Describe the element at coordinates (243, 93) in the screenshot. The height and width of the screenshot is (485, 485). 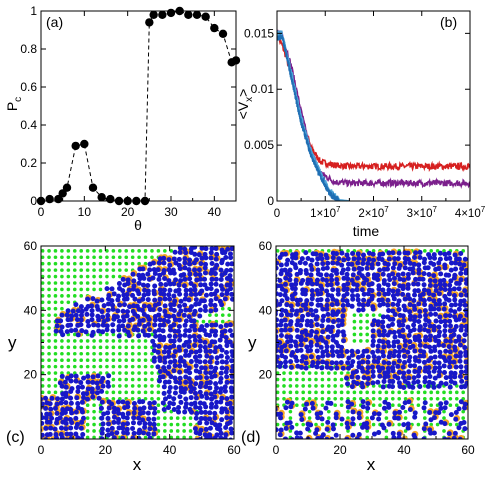
I see `panel-b-ylabel-end: >` at that location.